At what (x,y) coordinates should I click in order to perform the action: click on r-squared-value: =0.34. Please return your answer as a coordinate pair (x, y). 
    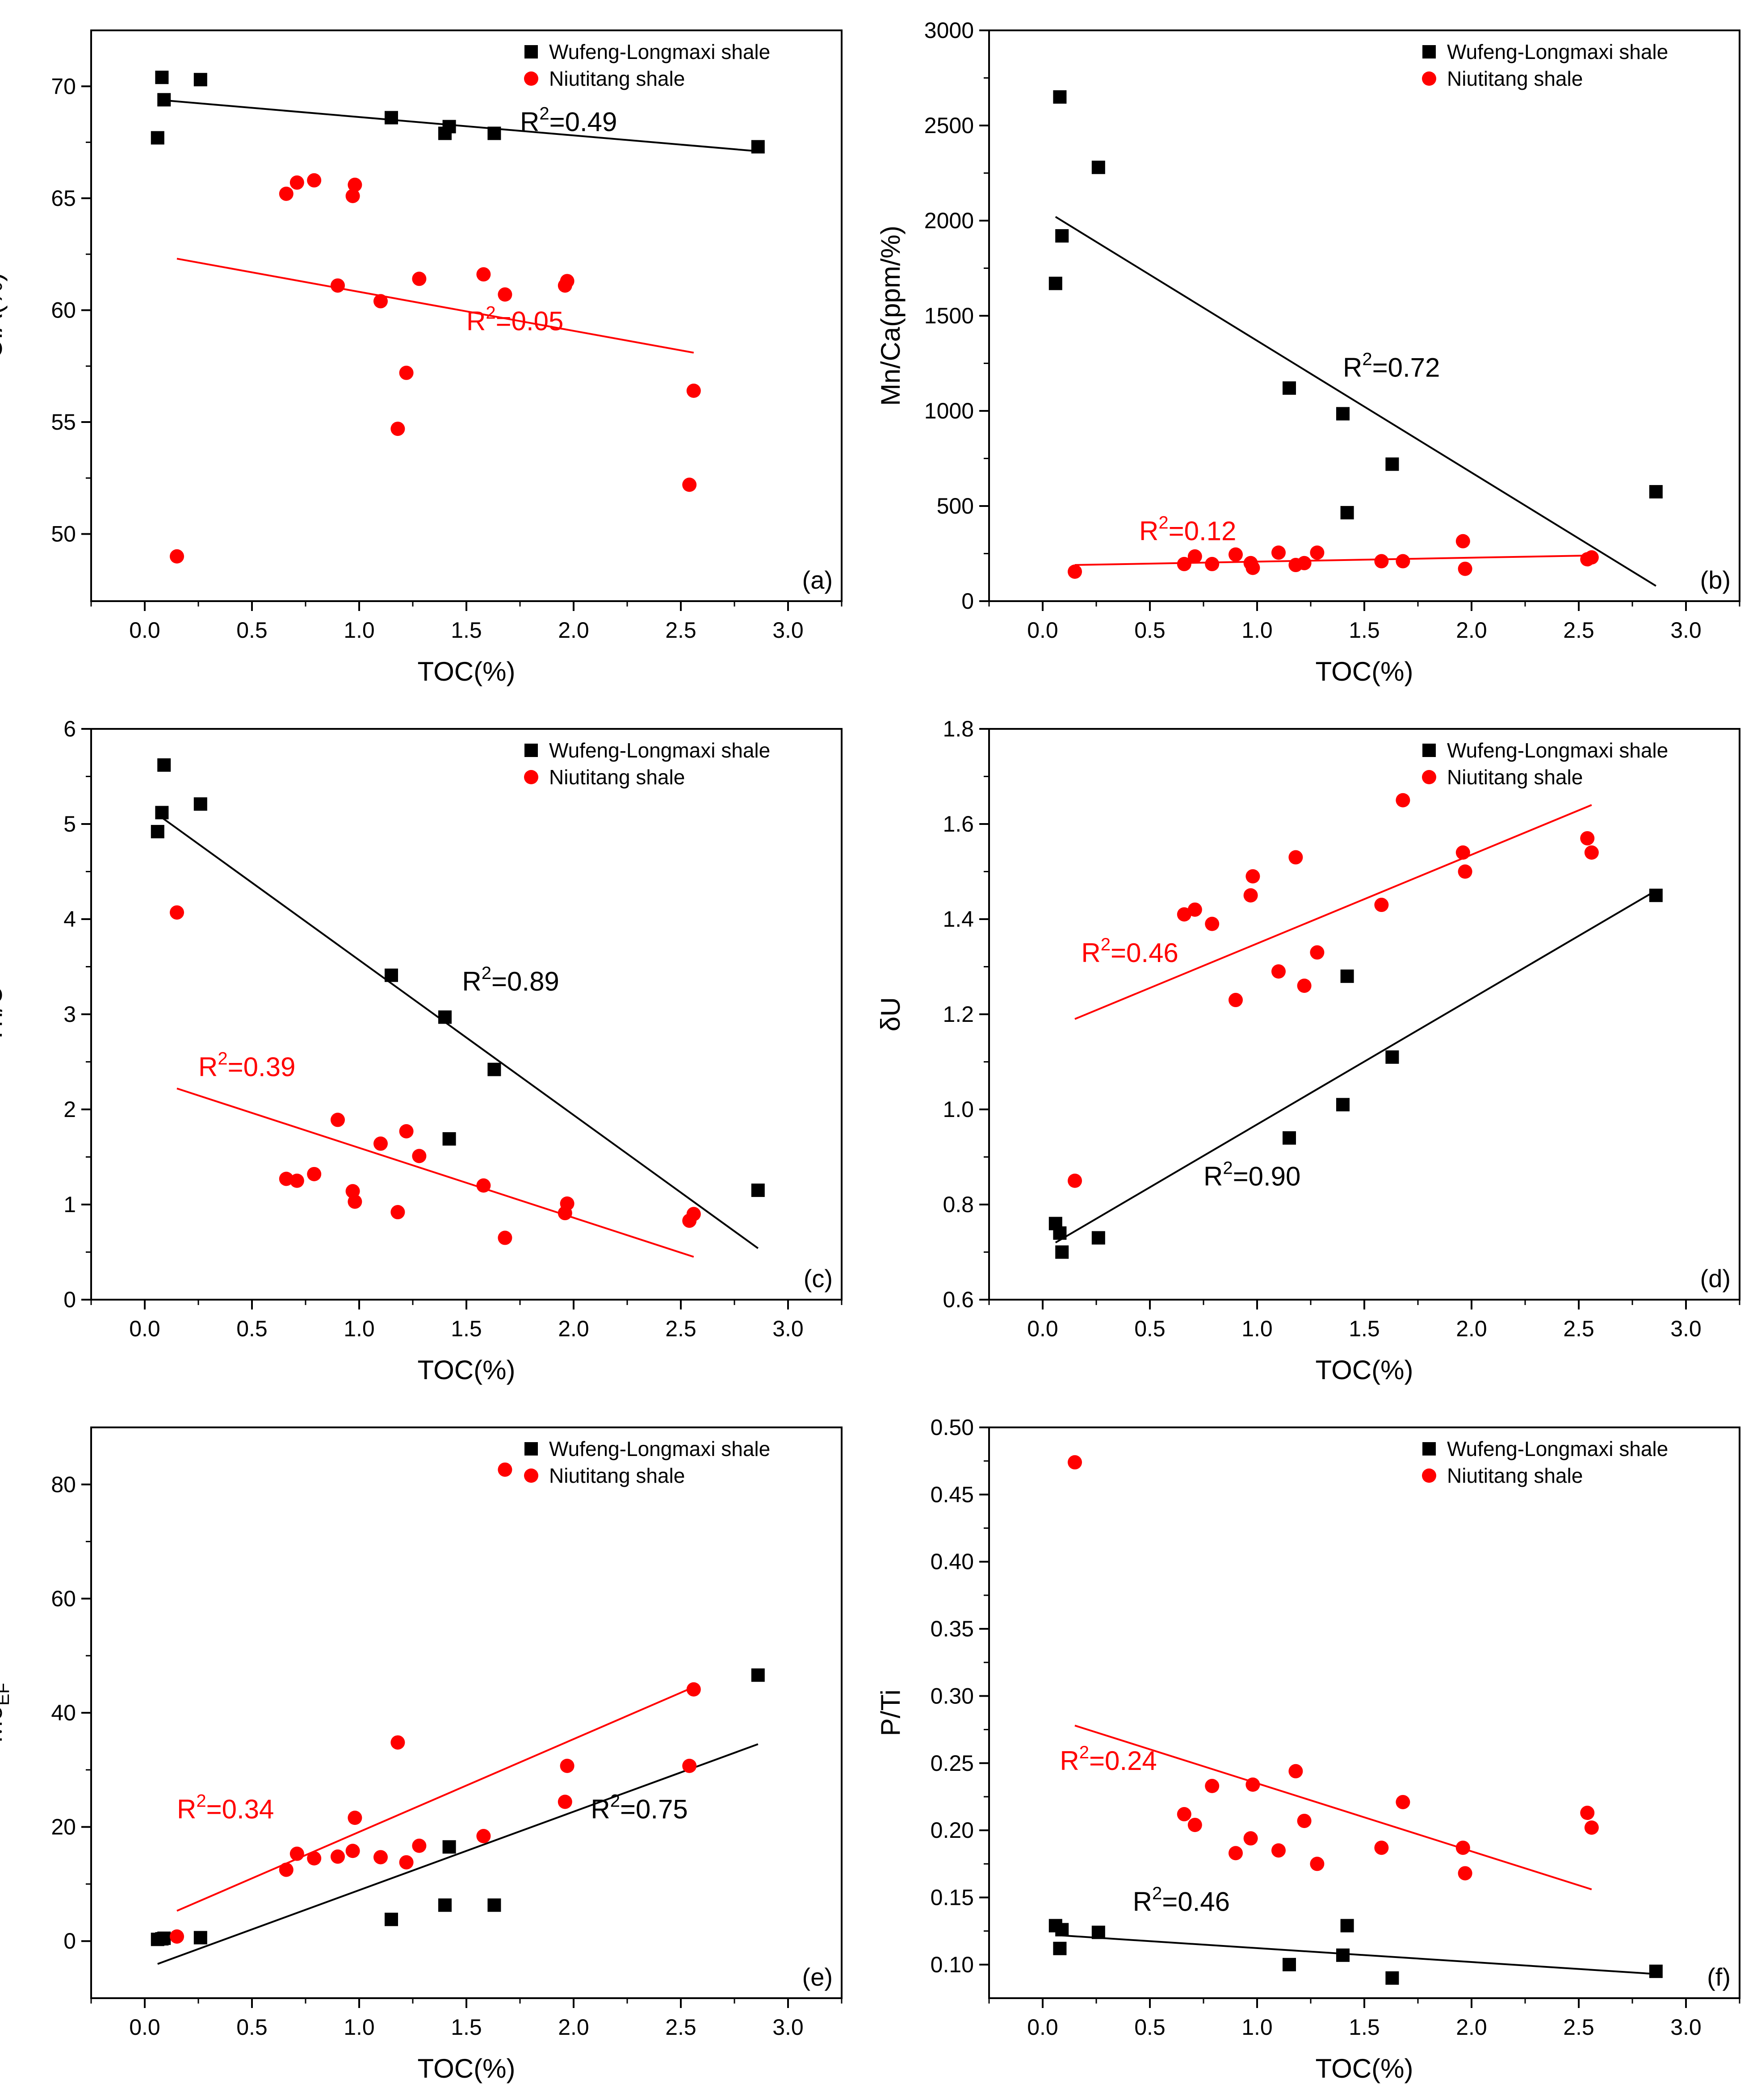
    Looking at the image, I should click on (240, 1809).